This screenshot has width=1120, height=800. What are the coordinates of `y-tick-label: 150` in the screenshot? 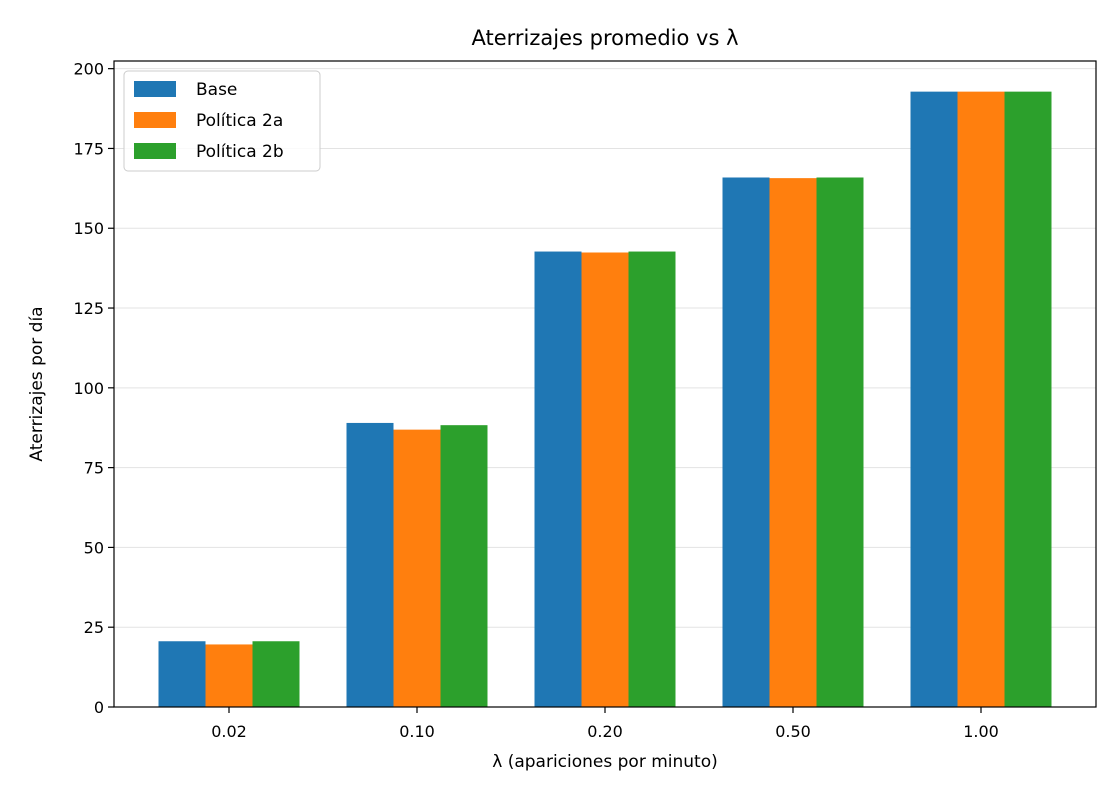 It's located at (88, 228).